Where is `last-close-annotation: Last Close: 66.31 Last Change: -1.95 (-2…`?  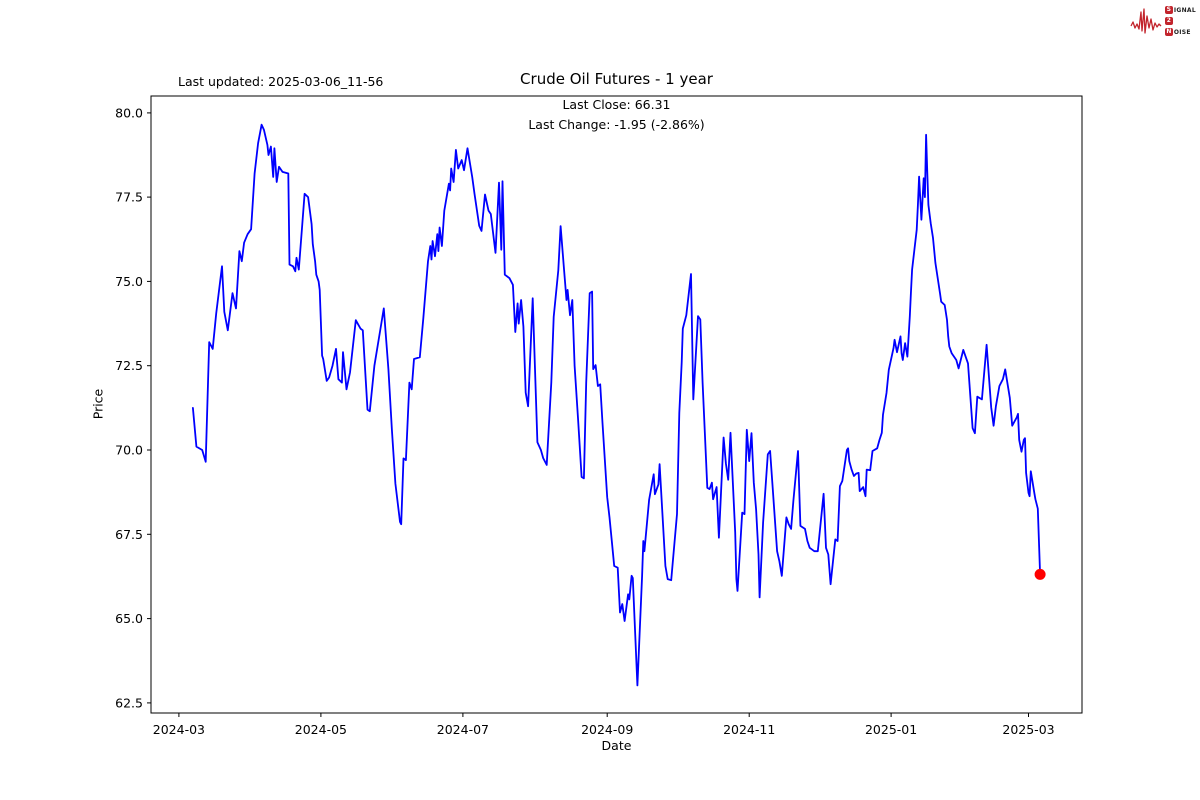
last-close-annotation: Last Close: 66.31 Last Change: -1.95 (-2… is located at coordinates (616, 115).